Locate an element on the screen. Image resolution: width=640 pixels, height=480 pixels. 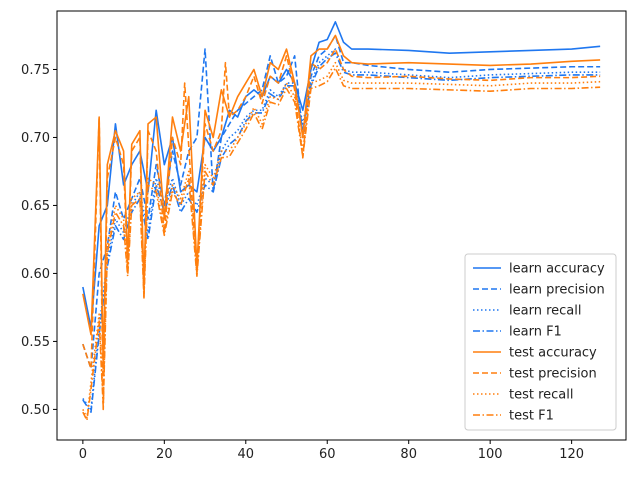
legend-label: test F1 is located at coordinates (531, 416).